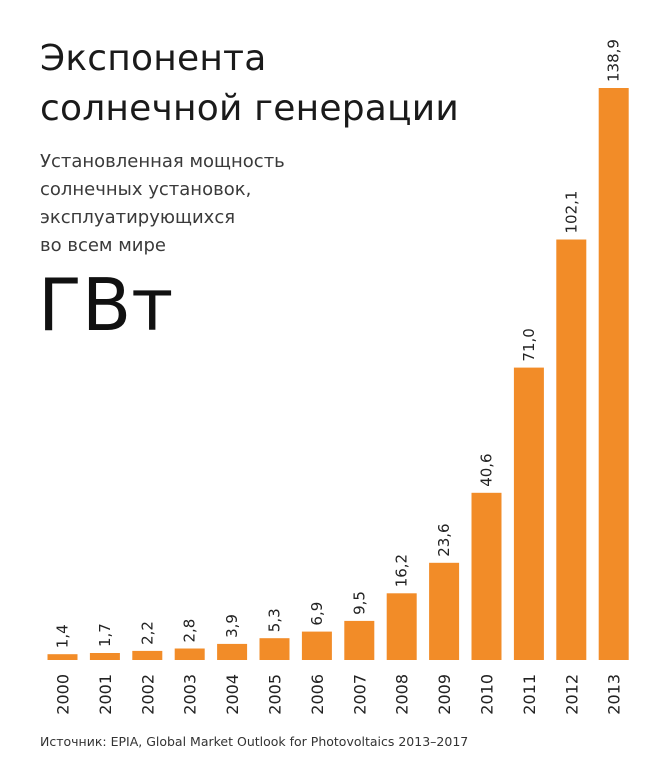 Image resolution: width=660 pixels, height=768 pixels. What do you see at coordinates (402, 570) in the screenshot?
I see `data-label-2008: 16,2` at bounding box center [402, 570].